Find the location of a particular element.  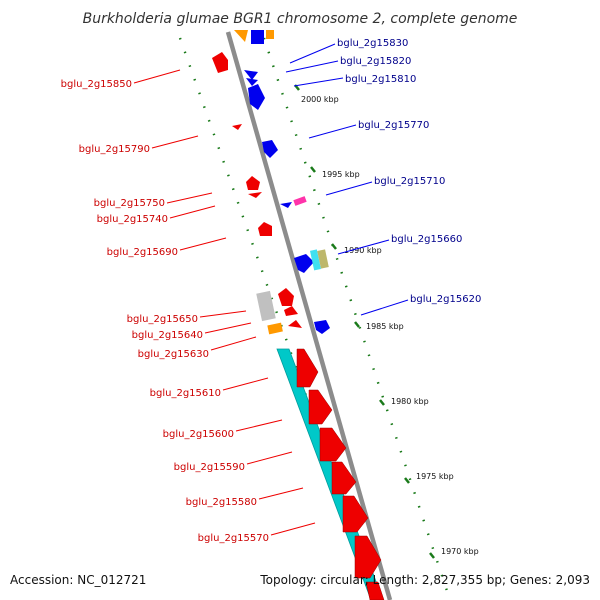

reverse-operon-genes is located at coordinates (340, 474).